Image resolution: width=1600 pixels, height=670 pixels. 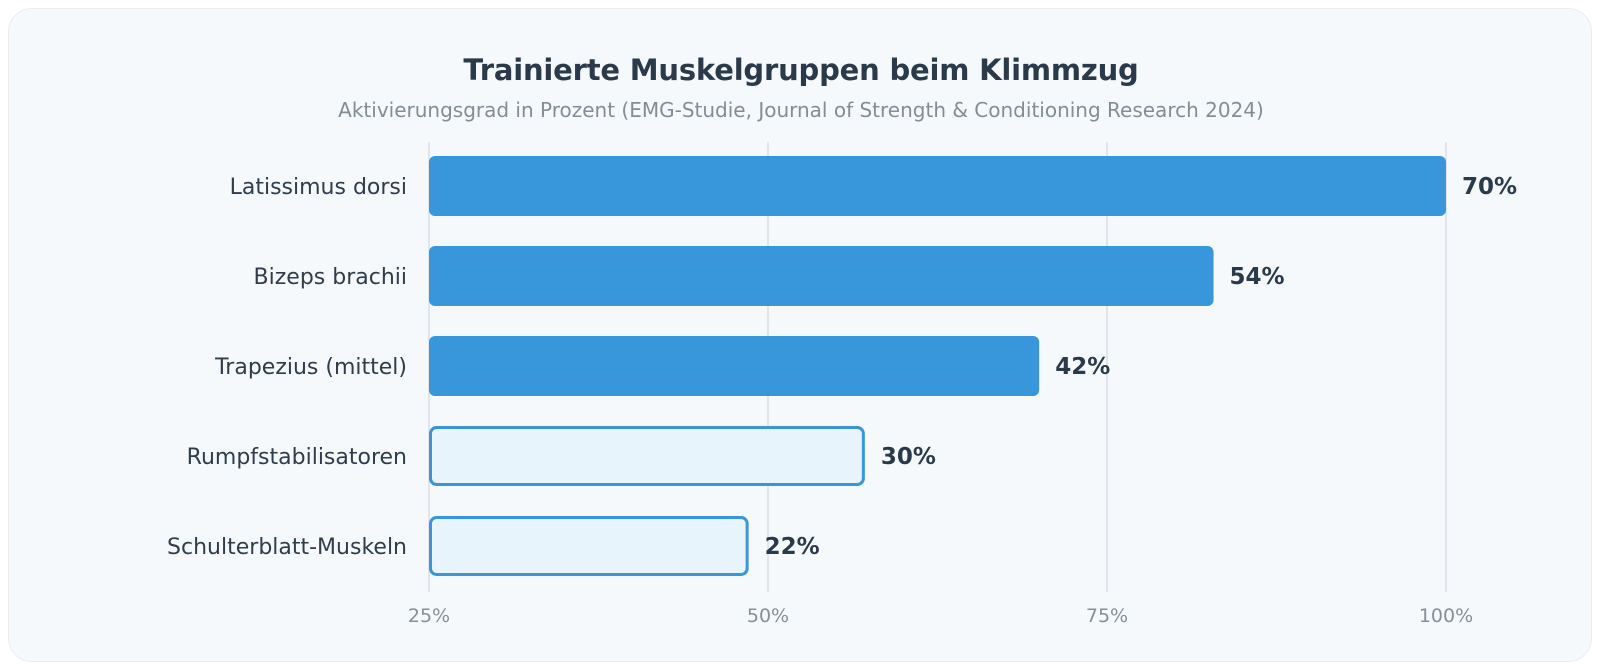 What do you see at coordinates (768, 616) in the screenshot?
I see `x-tick-label: 50%` at bounding box center [768, 616].